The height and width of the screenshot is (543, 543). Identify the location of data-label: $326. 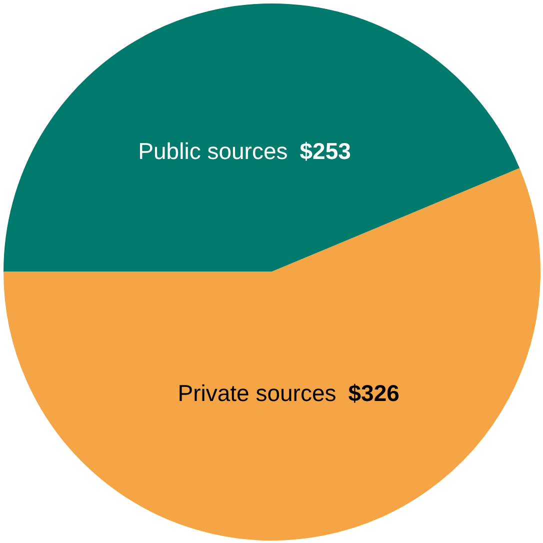
(374, 393).